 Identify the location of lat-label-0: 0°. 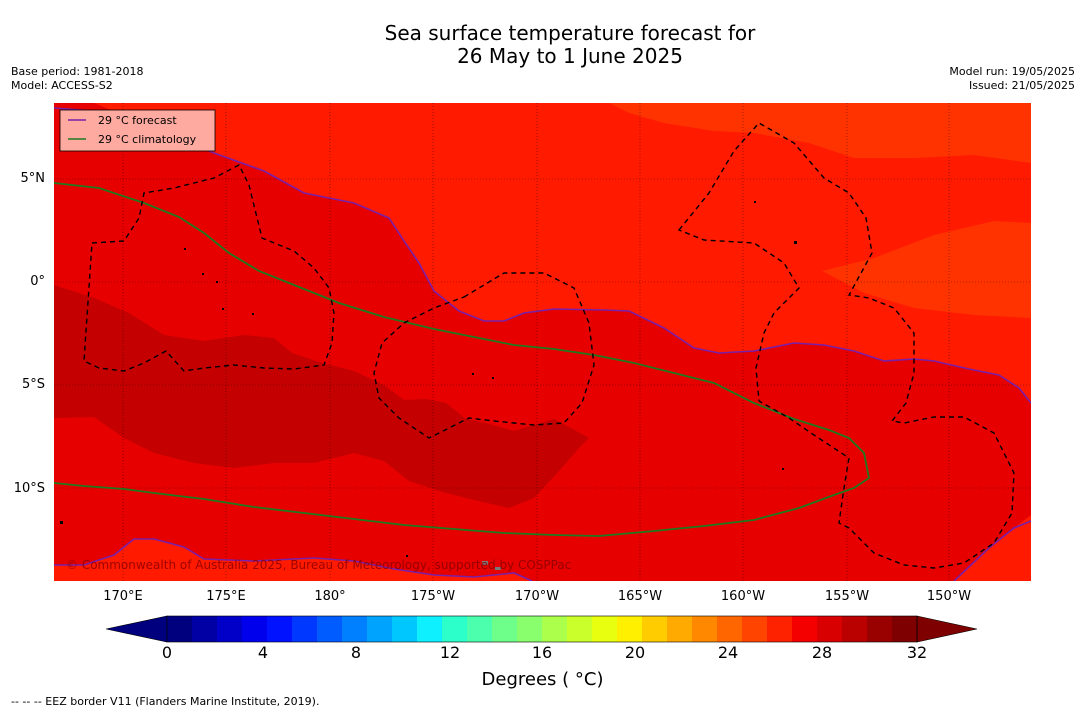
(37, 281).